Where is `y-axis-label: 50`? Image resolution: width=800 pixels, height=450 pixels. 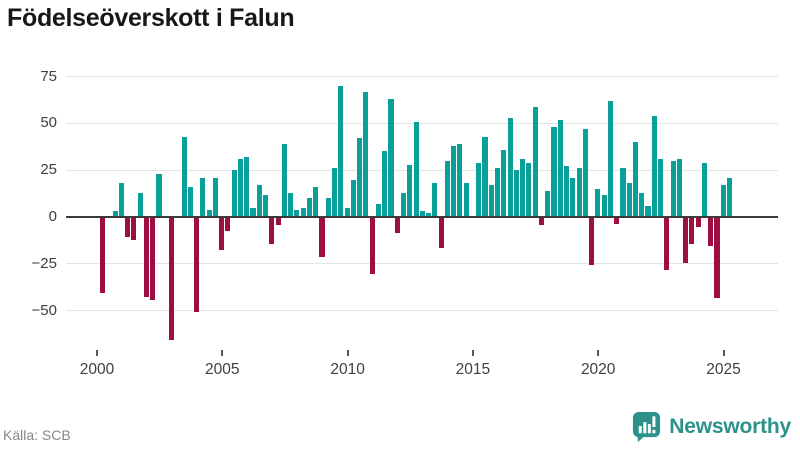
y-axis-label: 50 is located at coordinates (48, 123).